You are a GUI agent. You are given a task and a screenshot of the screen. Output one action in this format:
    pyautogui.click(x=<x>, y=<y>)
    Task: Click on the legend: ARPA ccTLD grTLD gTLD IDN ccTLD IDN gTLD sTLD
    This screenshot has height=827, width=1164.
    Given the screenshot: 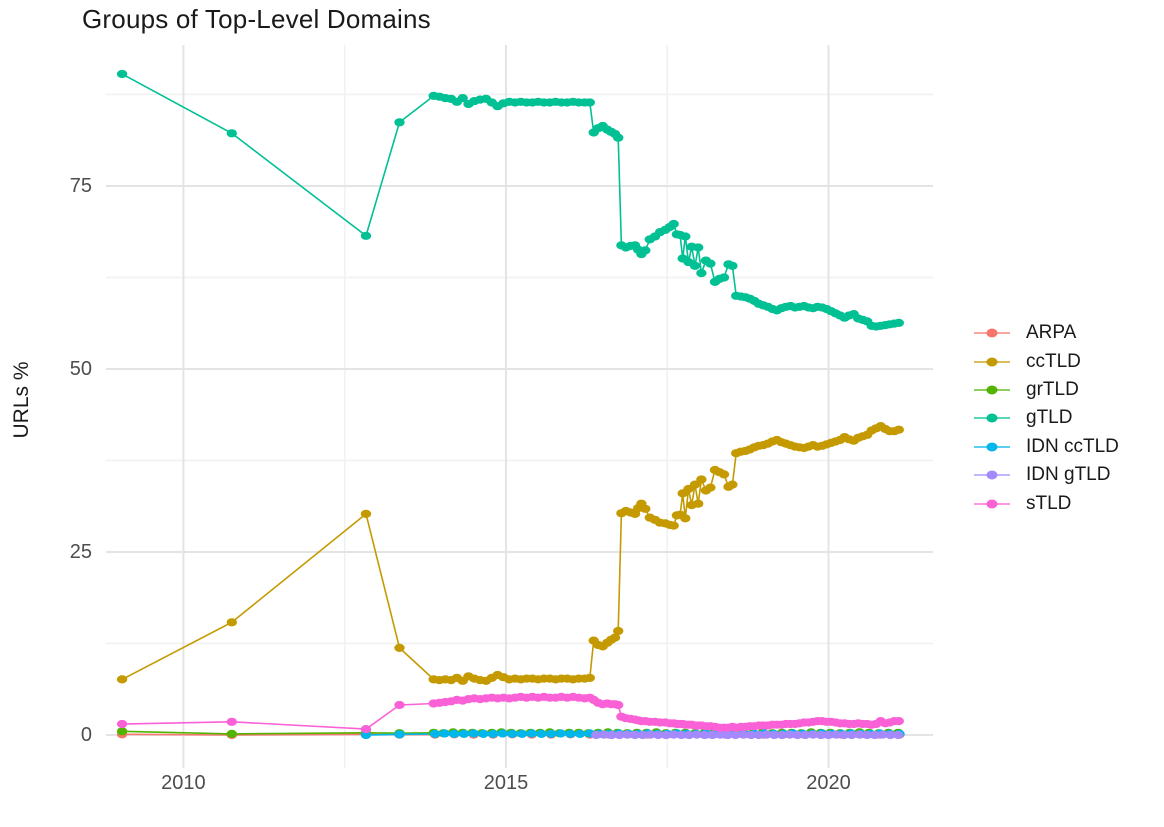 What is the action you would take?
    pyautogui.click(x=1046, y=418)
    